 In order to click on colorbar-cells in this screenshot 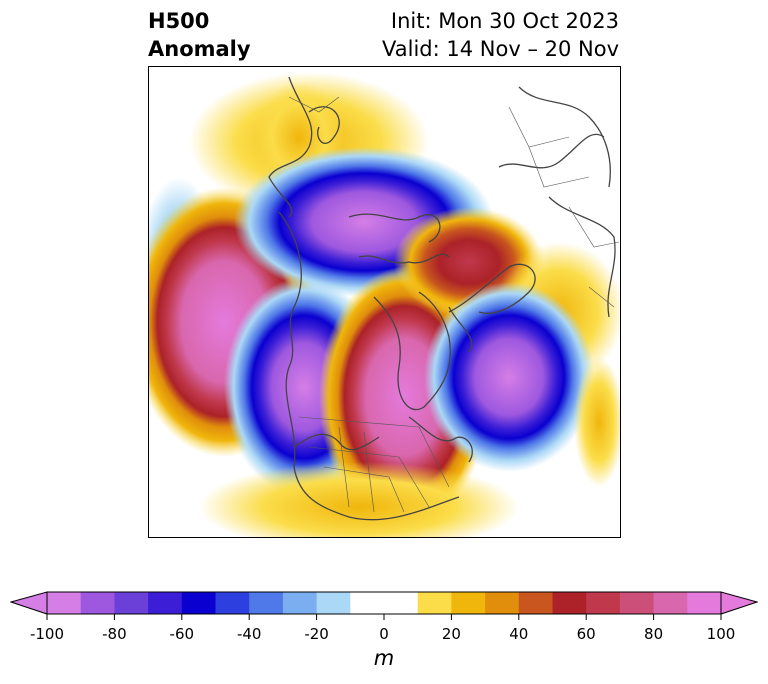, I will do `click(384, 603)`.